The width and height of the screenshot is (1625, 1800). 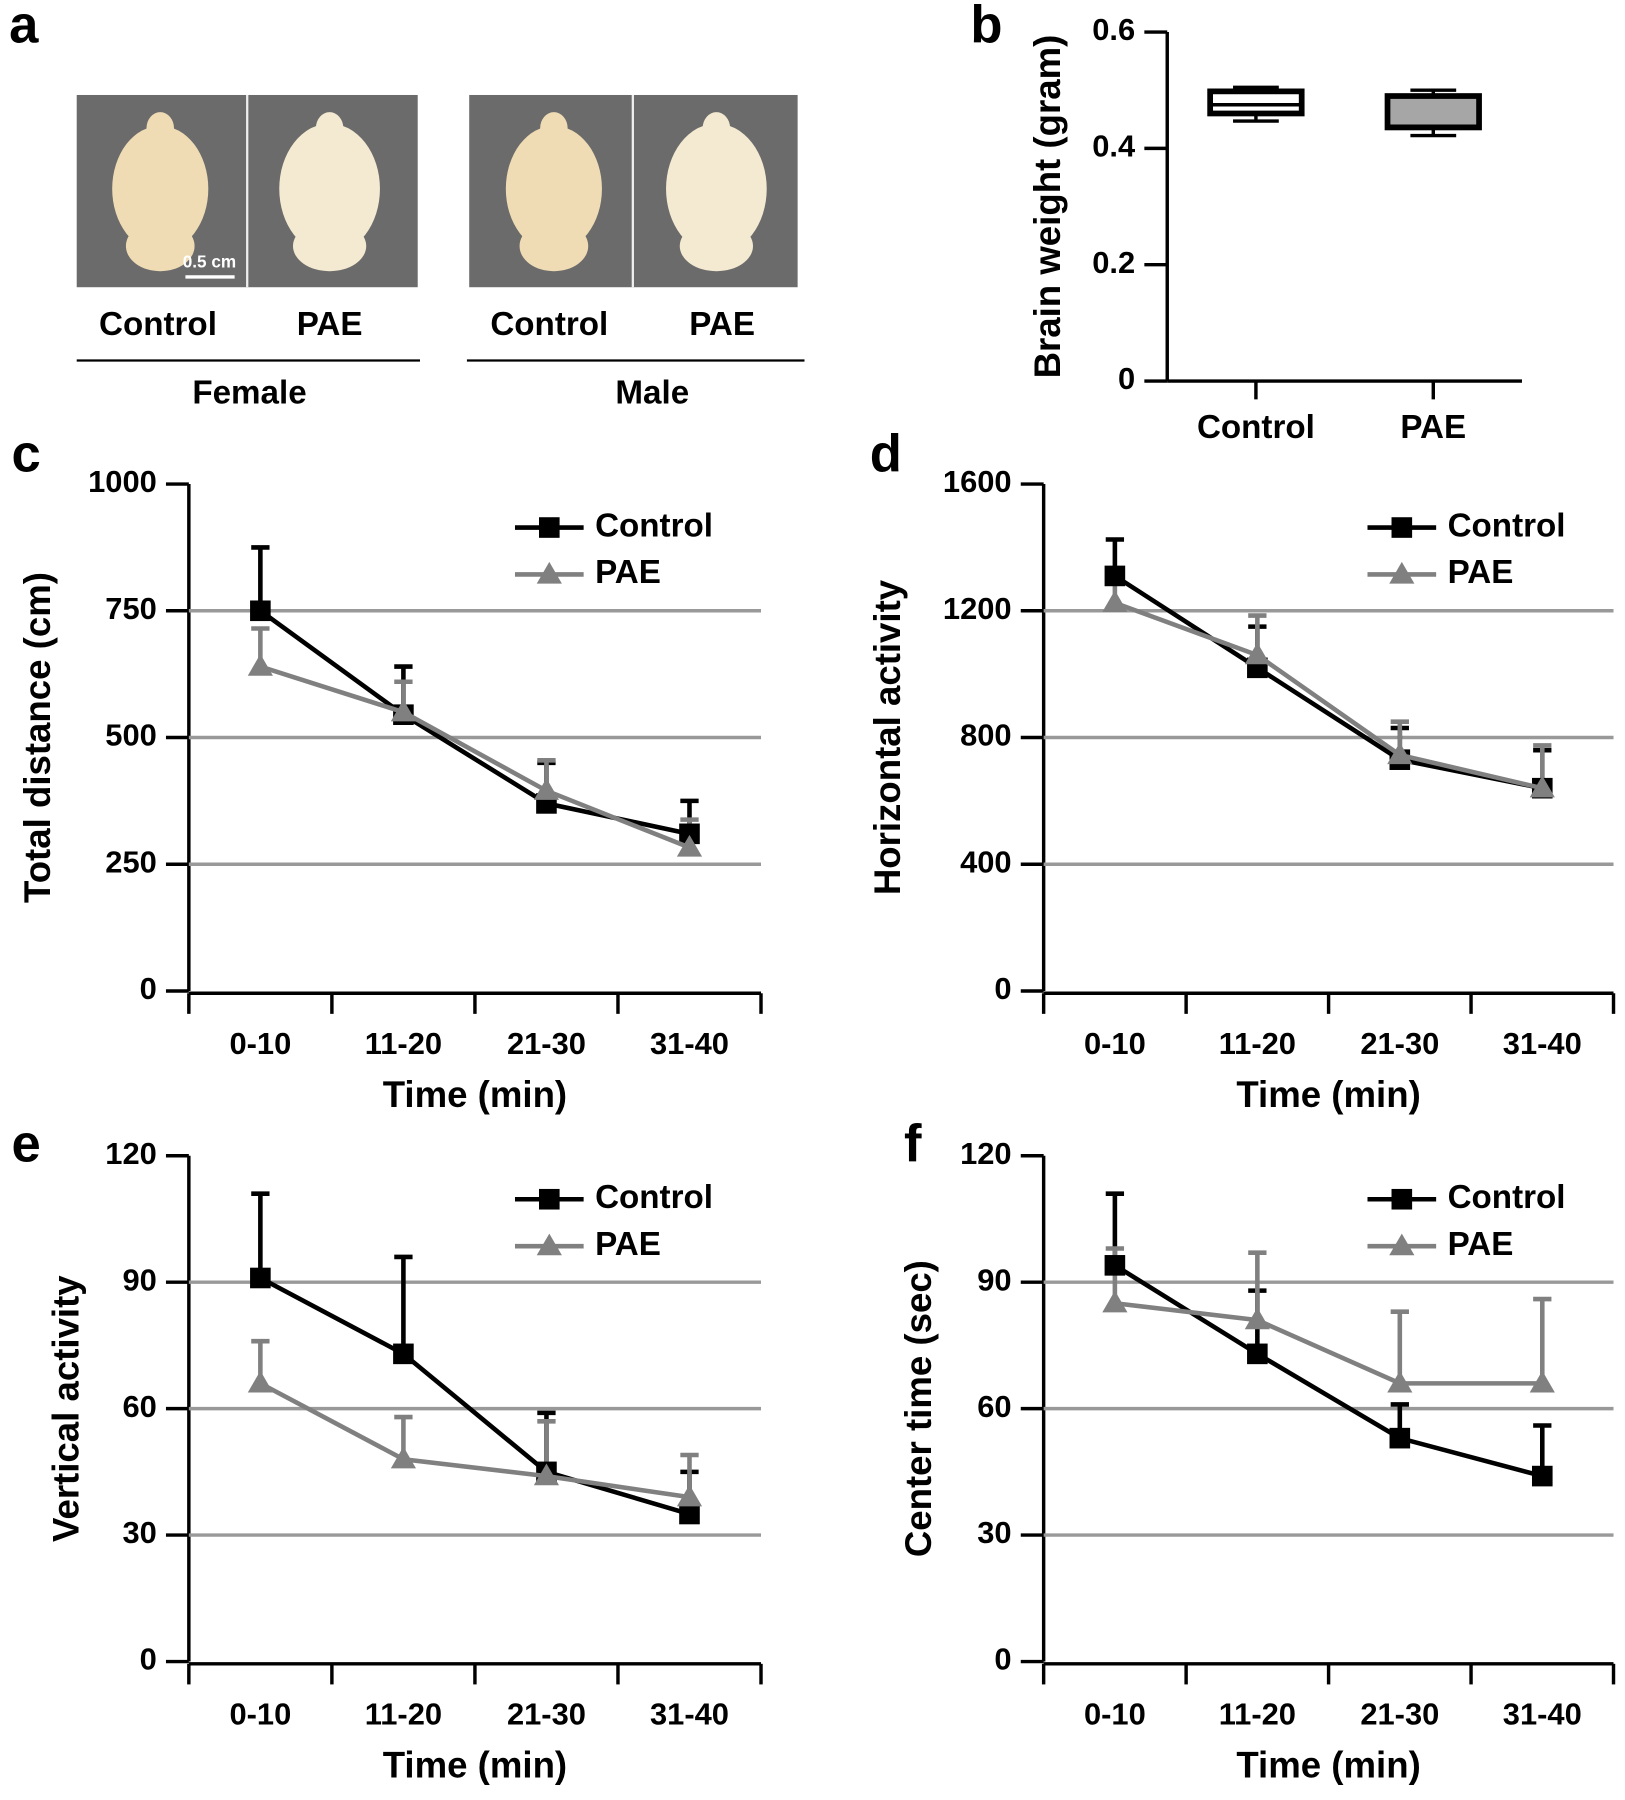 What do you see at coordinates (1113, 146) in the screenshot?
I see `y-tick-label: 0.4` at bounding box center [1113, 146].